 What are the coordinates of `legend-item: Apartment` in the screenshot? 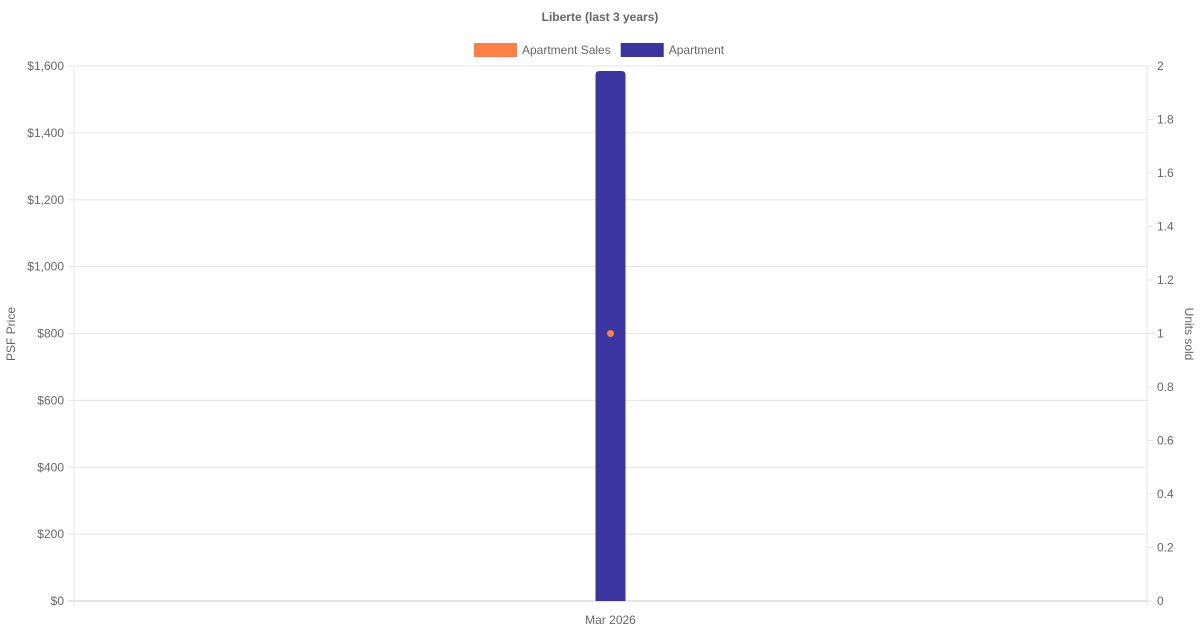 It's located at (672, 50).